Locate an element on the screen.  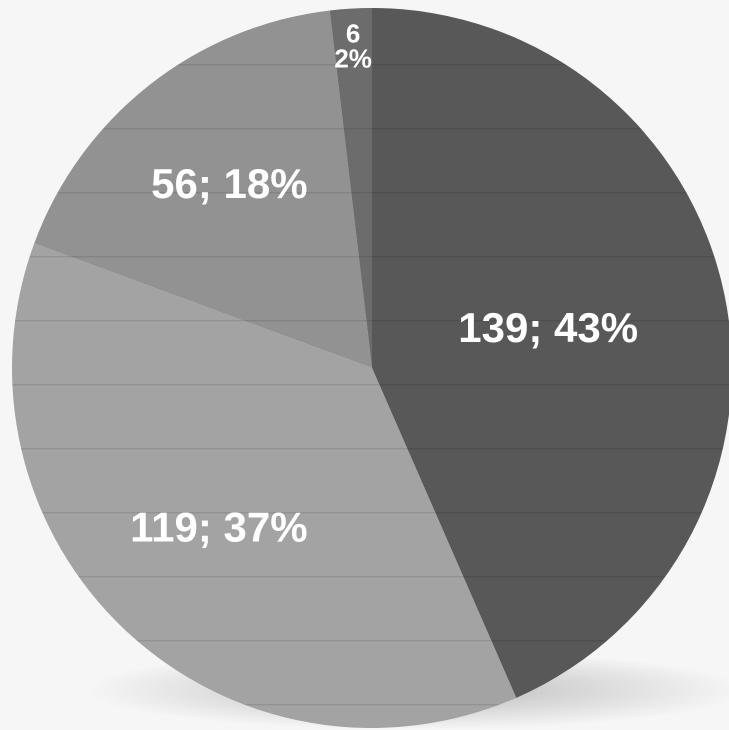
pie-slice-label-2: 56; 18% is located at coordinates (229, 183).